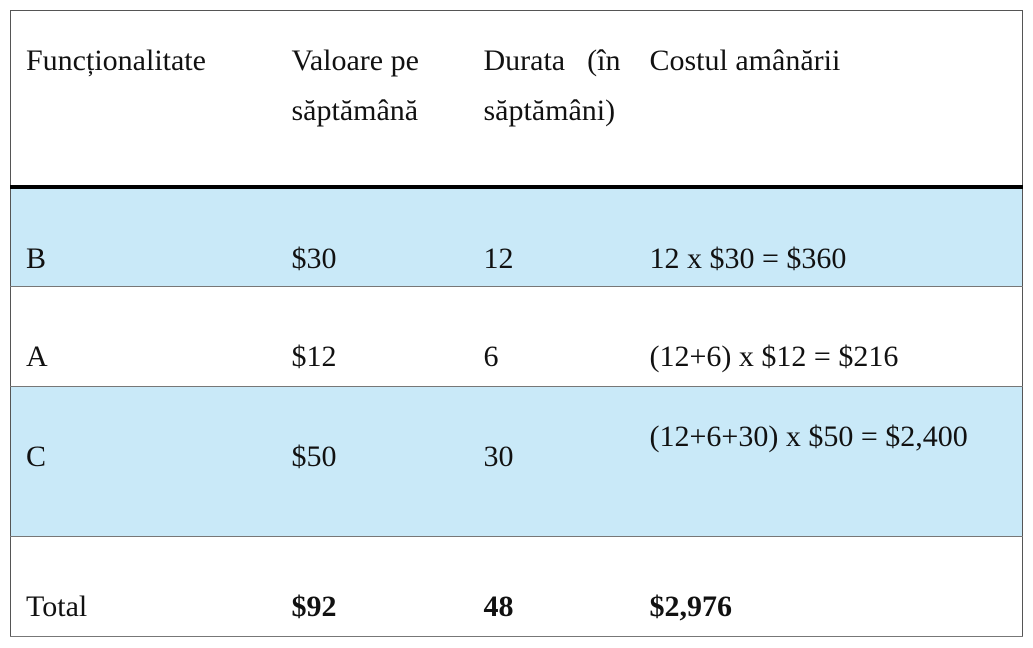 This screenshot has width=1033, height=648. Describe the element at coordinates (748, 258) in the screenshot. I see `cell: 12 x $30 = $360` at that location.